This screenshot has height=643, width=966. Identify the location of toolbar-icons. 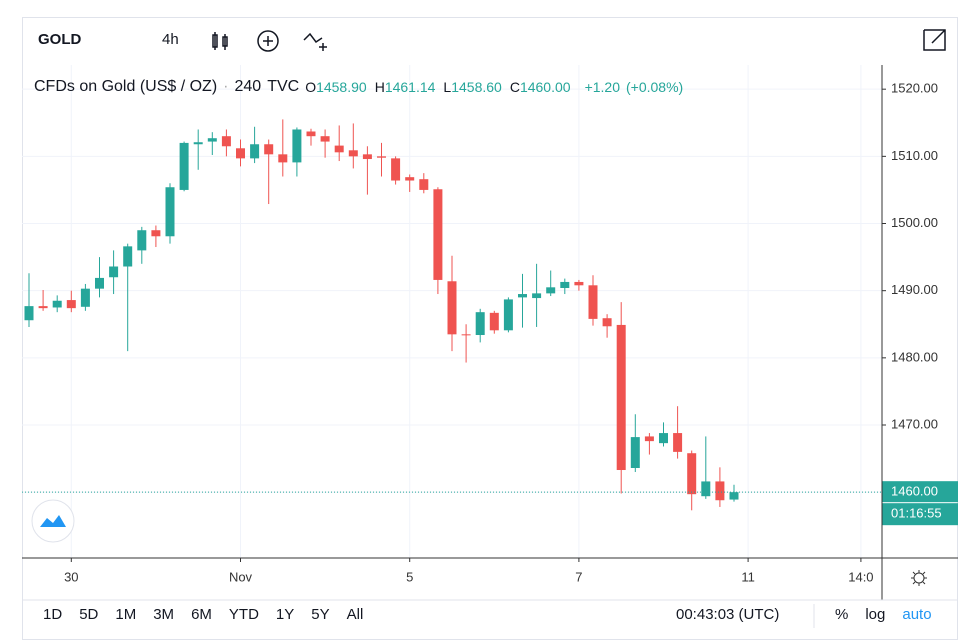
(579, 40).